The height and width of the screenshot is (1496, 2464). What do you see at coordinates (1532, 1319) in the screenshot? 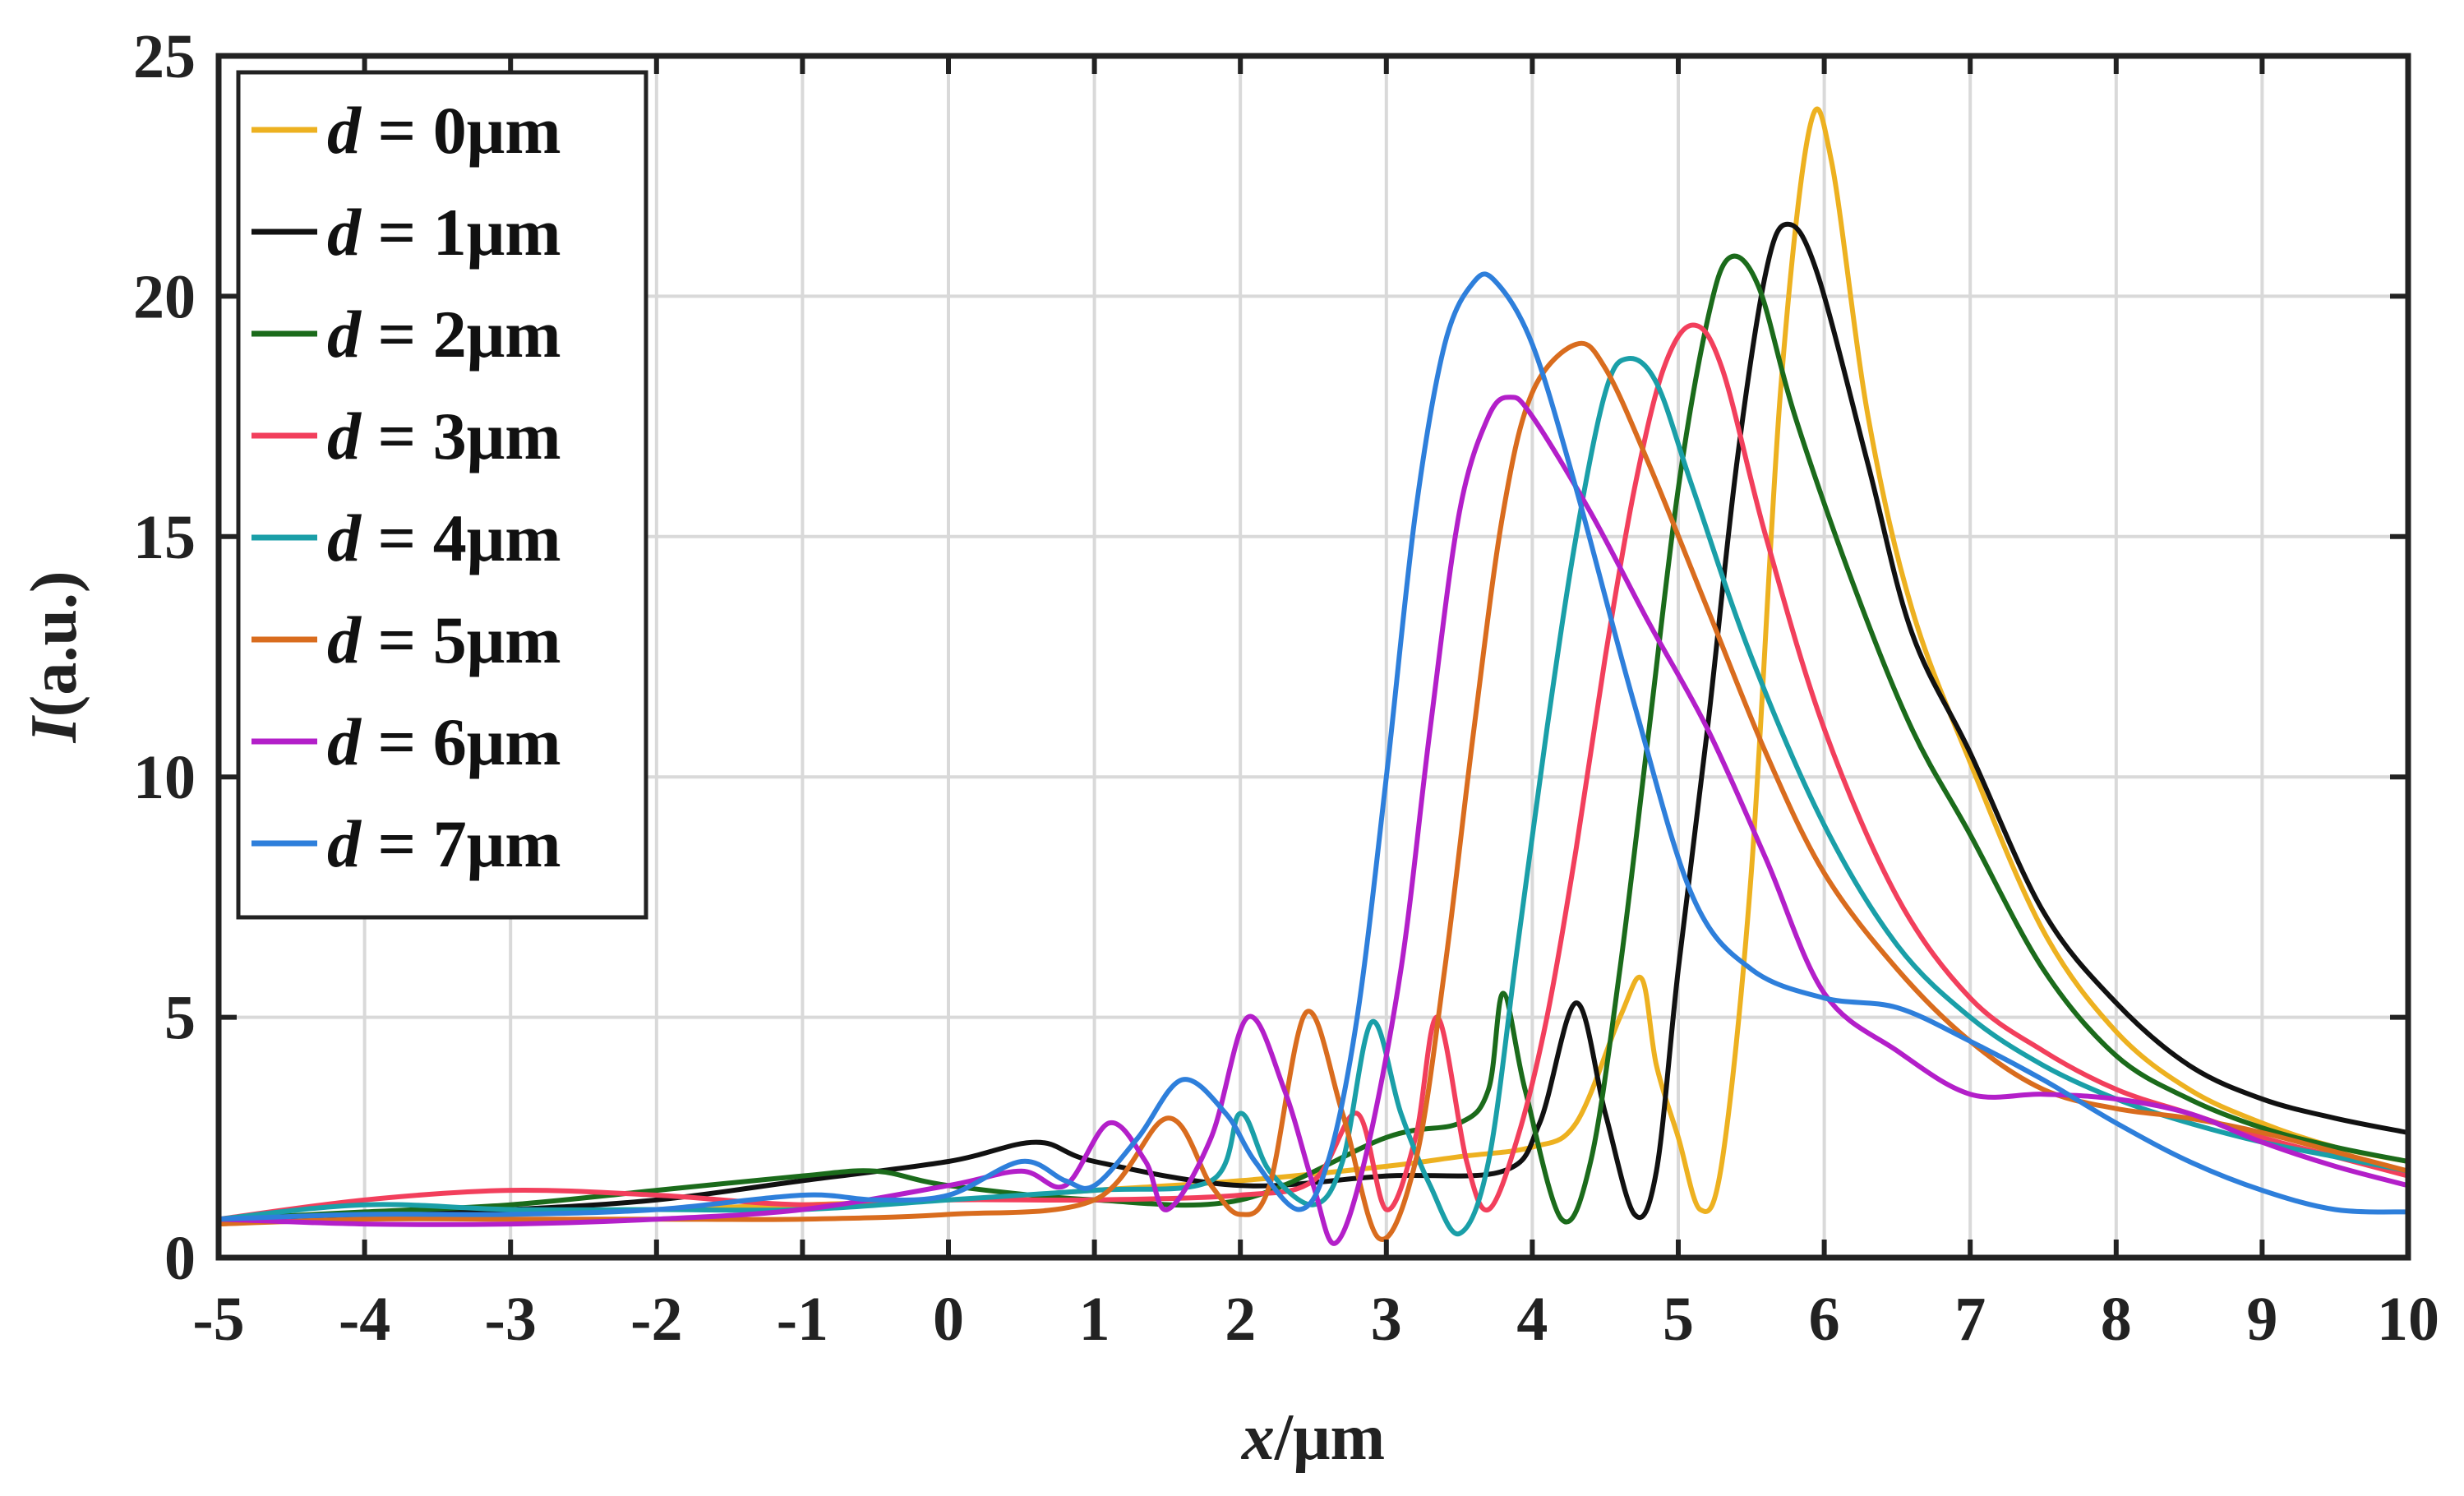
I see `x-tick-label: 4` at bounding box center [1532, 1319].